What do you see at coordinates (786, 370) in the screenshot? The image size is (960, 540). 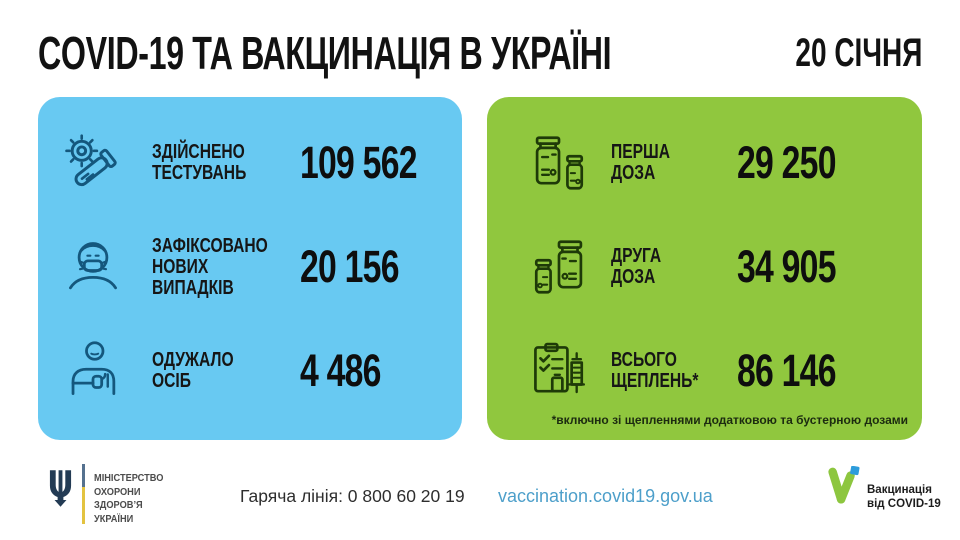 I see `stat-value: 86 146` at bounding box center [786, 370].